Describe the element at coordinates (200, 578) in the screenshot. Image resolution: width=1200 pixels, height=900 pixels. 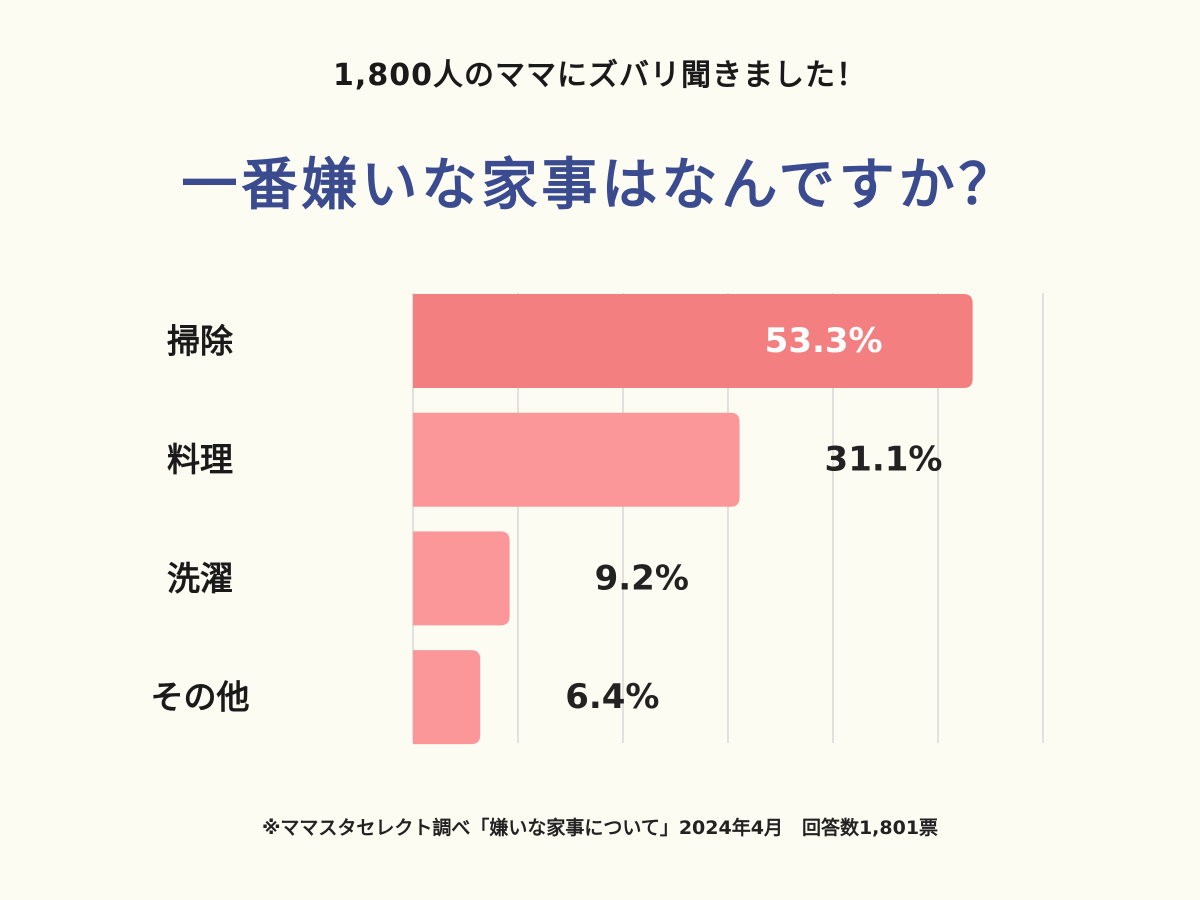
I see `category-label: 洗濯` at that location.